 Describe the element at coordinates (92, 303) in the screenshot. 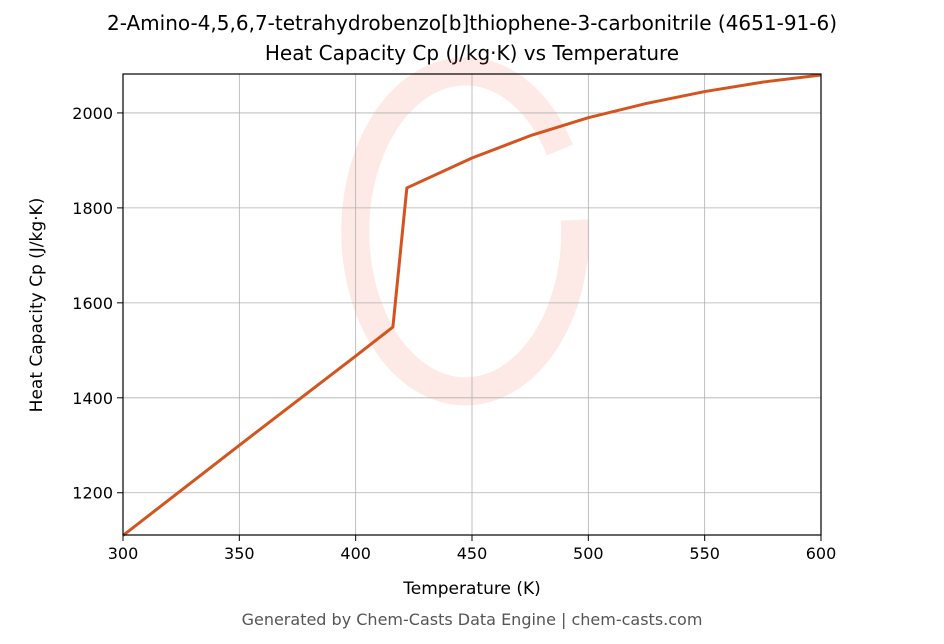

I see `y-tick-label: 1600` at that location.